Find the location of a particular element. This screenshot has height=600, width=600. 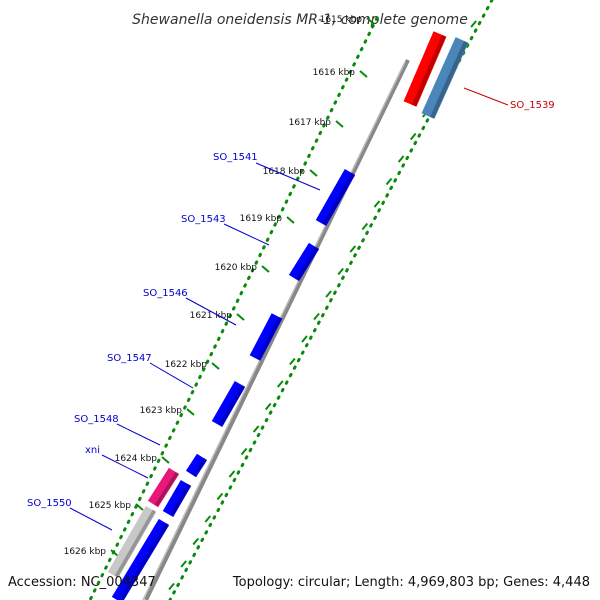

kbp-tick-label: 1624 kbp is located at coordinates (136, 459).